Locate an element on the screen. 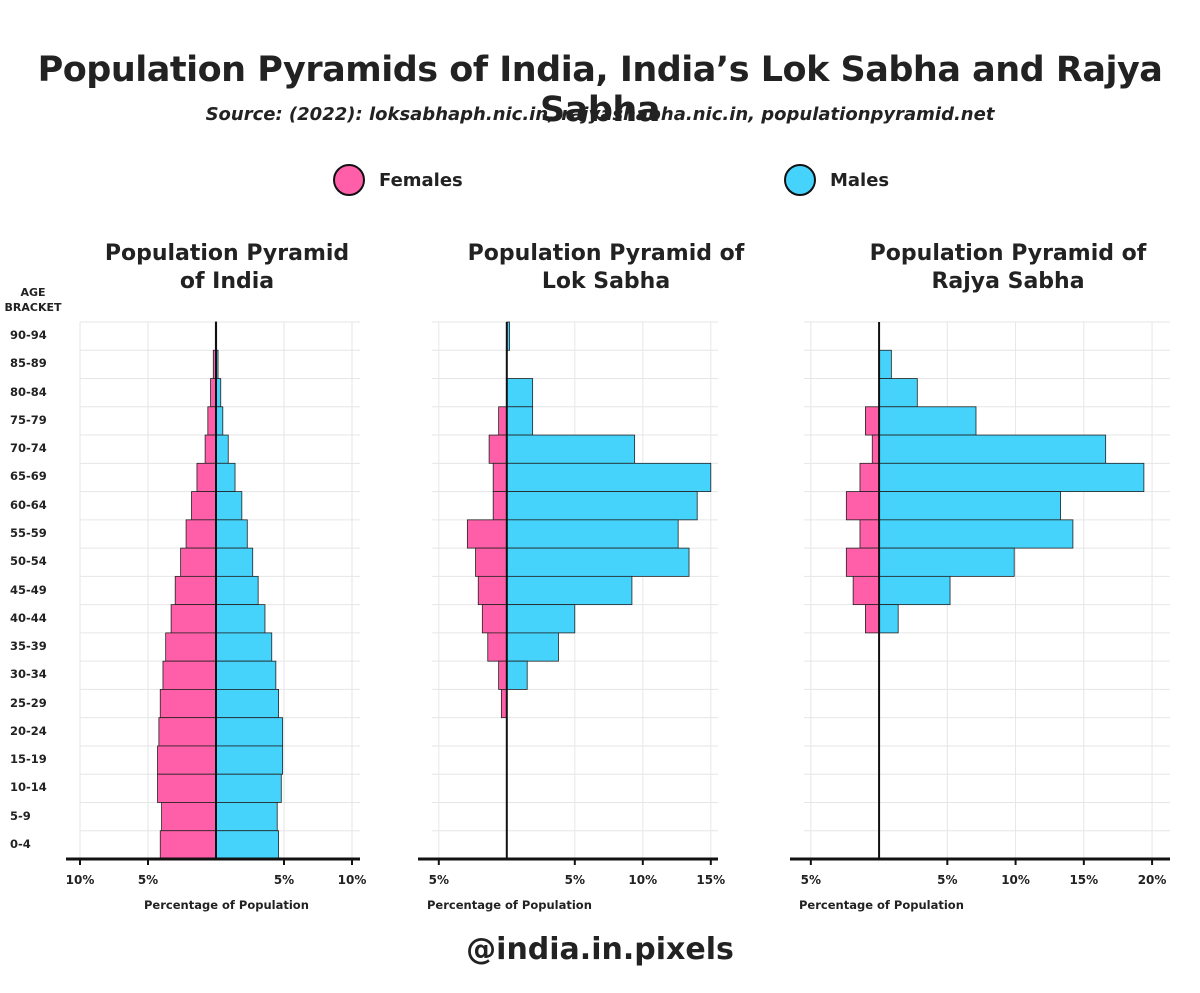  age-label: 85-89 is located at coordinates (28, 363).